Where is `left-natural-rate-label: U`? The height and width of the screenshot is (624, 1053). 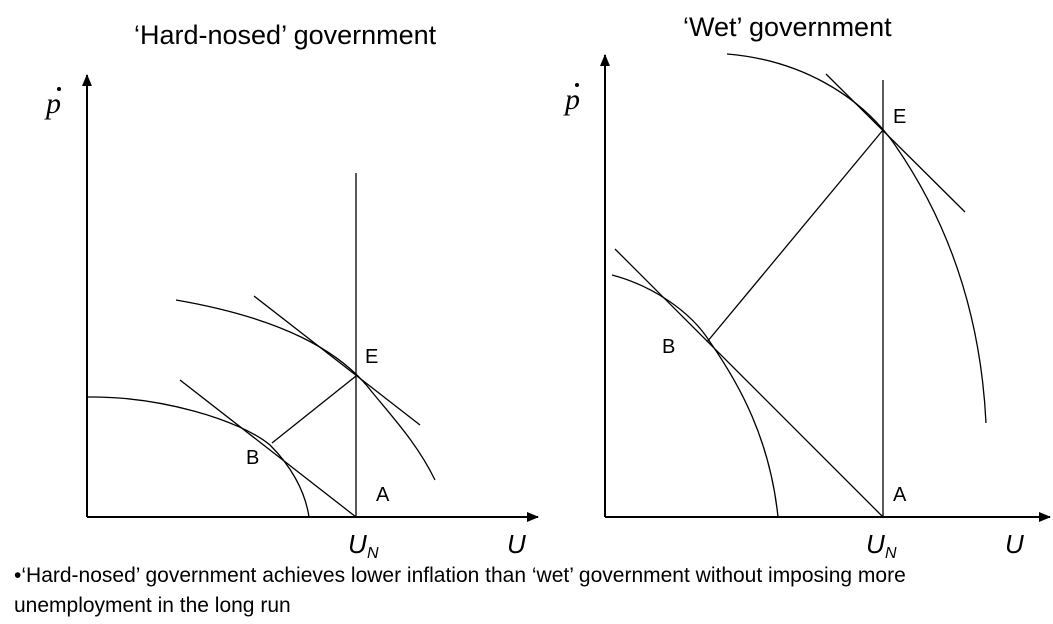 left-natural-rate-label: U is located at coordinates (357, 544).